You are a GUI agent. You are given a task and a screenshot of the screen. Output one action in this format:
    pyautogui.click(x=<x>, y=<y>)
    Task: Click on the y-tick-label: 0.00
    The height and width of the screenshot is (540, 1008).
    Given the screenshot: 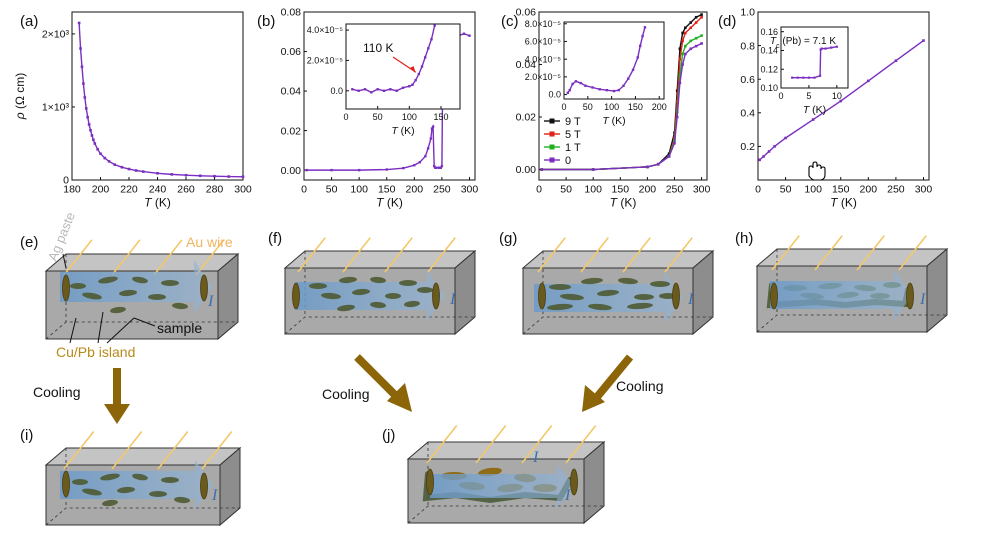 What is the action you would take?
    pyautogui.click(x=526, y=170)
    